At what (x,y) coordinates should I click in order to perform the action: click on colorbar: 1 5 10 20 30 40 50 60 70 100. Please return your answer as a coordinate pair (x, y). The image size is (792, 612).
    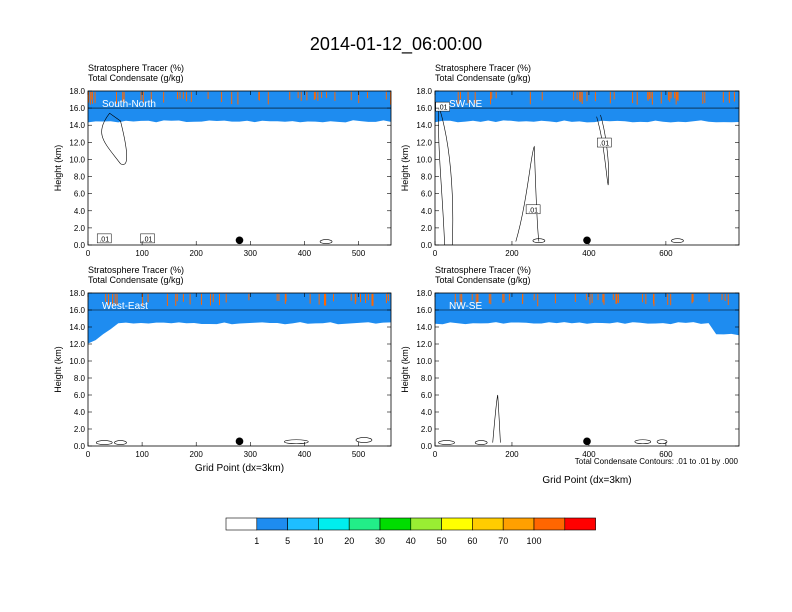
    Looking at the image, I should click on (410, 531).